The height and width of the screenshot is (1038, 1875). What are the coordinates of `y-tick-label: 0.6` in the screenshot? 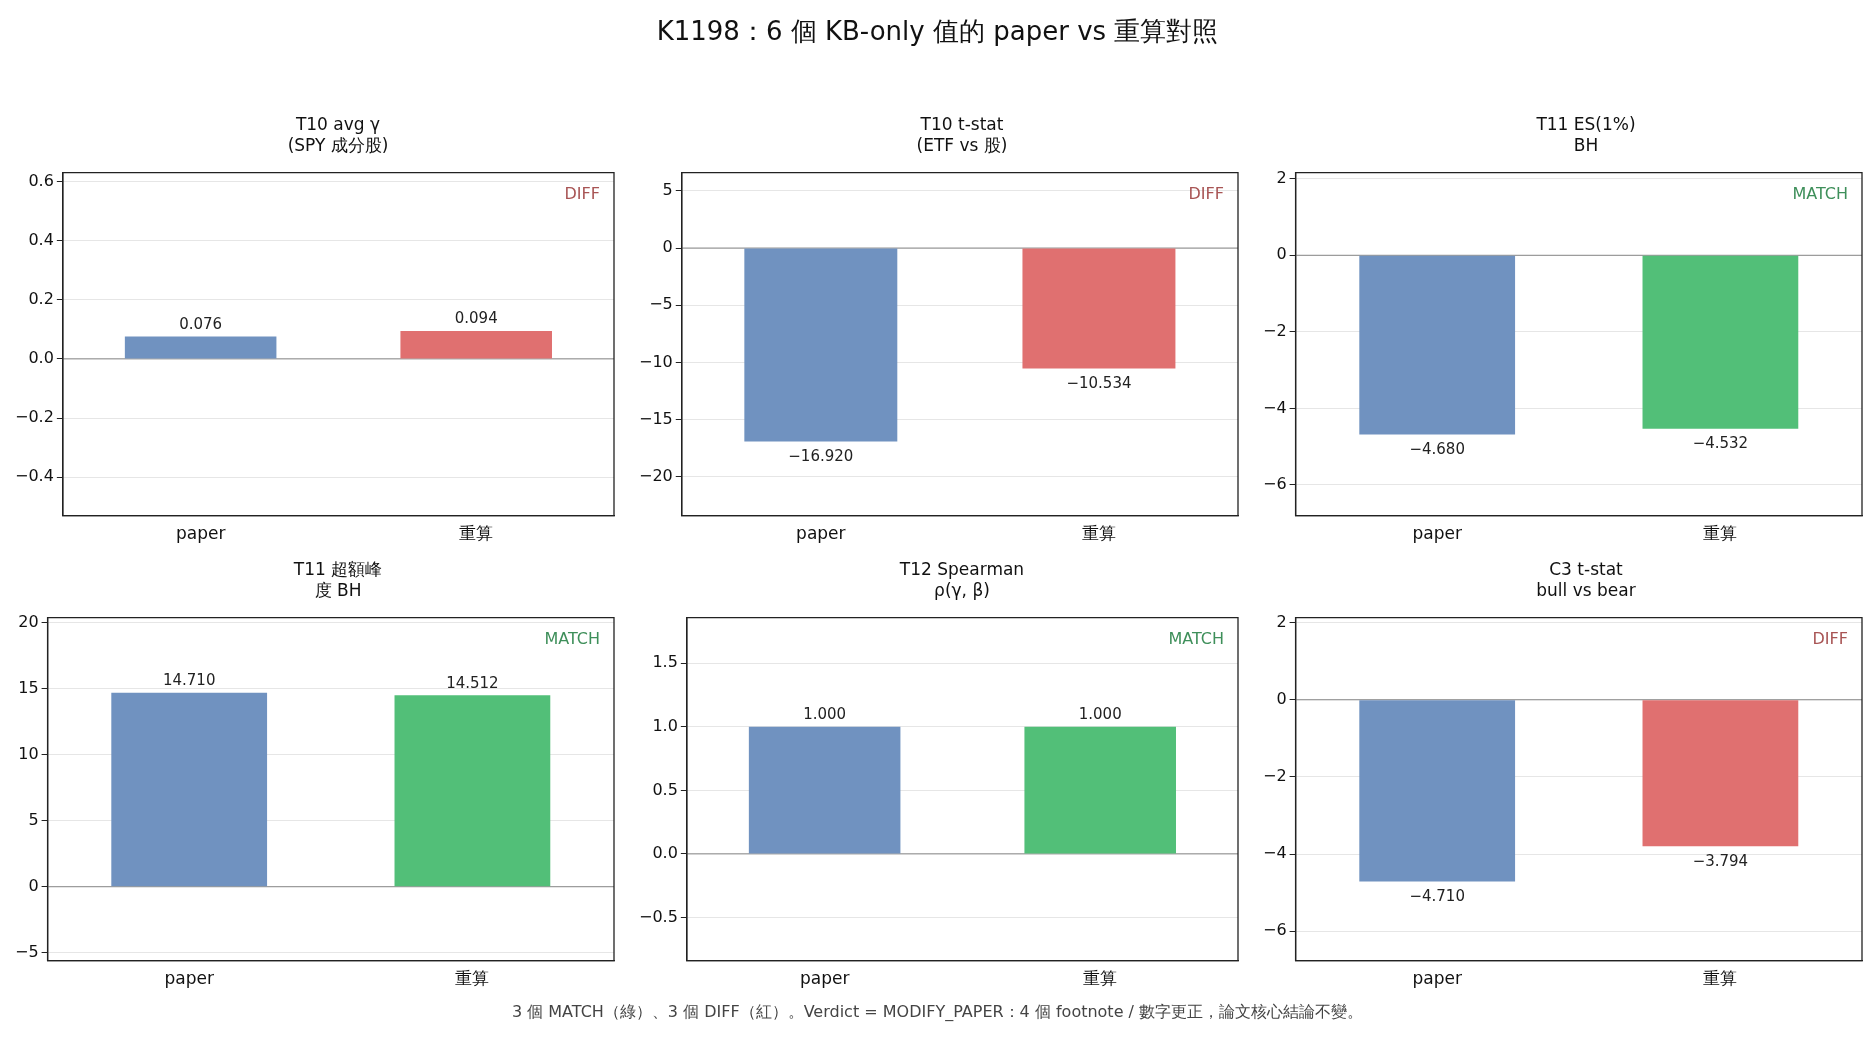 It's located at (41, 180).